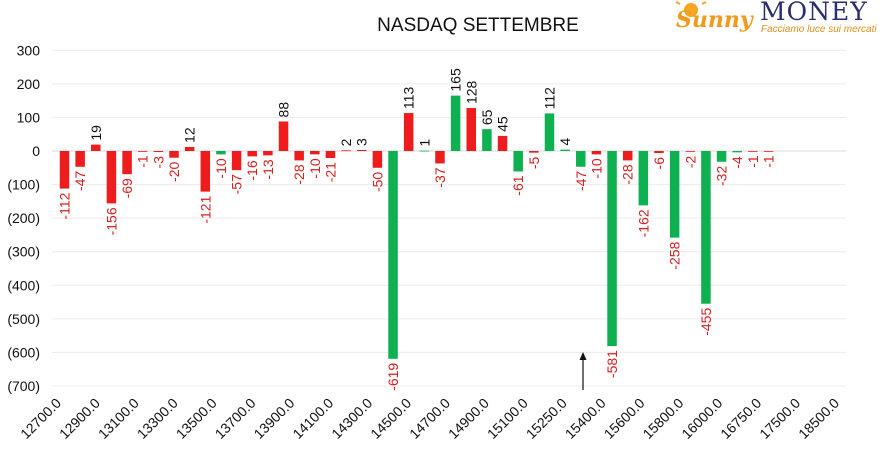 The height and width of the screenshot is (454, 882). What do you see at coordinates (118, 418) in the screenshot?
I see `x-tick-label: 13100.0` at bounding box center [118, 418].